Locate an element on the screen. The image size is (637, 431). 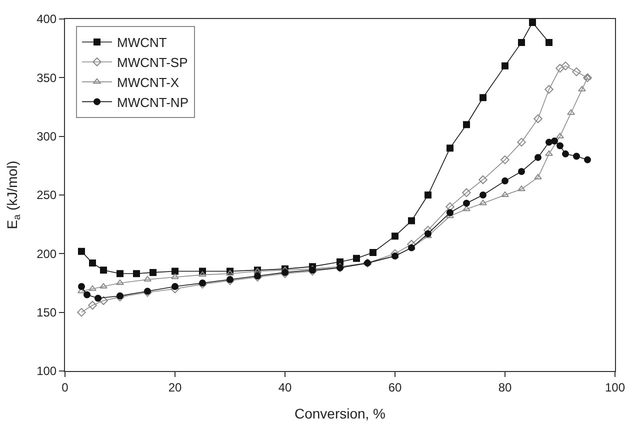
x-tick-label: 100 is located at coordinates (615, 387).